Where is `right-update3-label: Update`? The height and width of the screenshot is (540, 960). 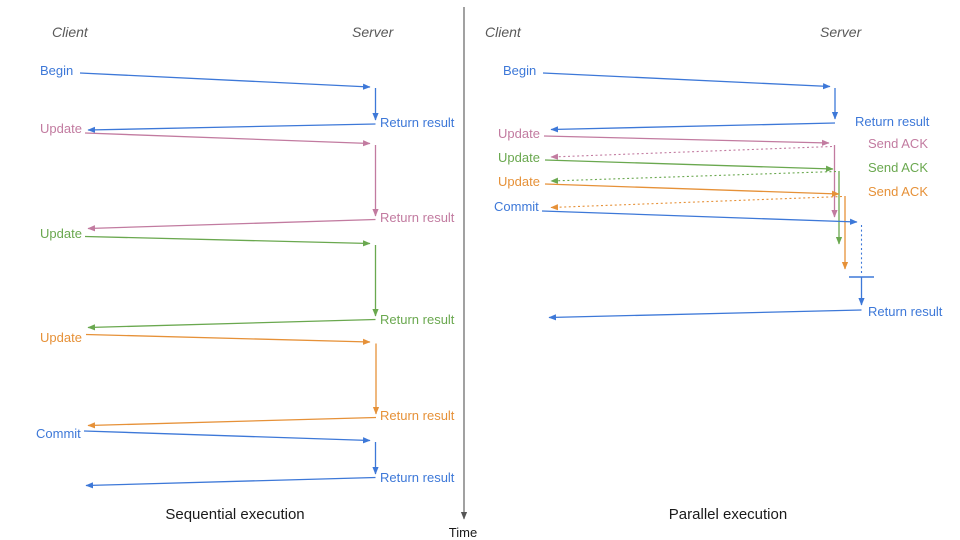 right-update3-label: Update is located at coordinates (519, 181).